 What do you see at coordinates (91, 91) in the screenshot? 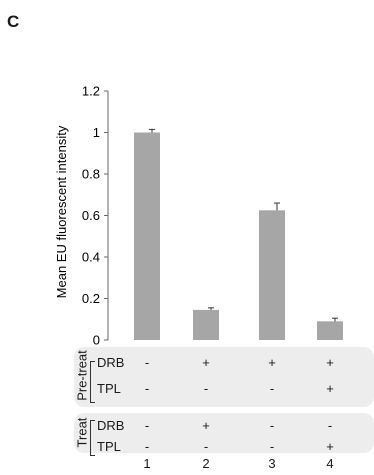
I see `y-tick-label: 1.2` at bounding box center [91, 91].